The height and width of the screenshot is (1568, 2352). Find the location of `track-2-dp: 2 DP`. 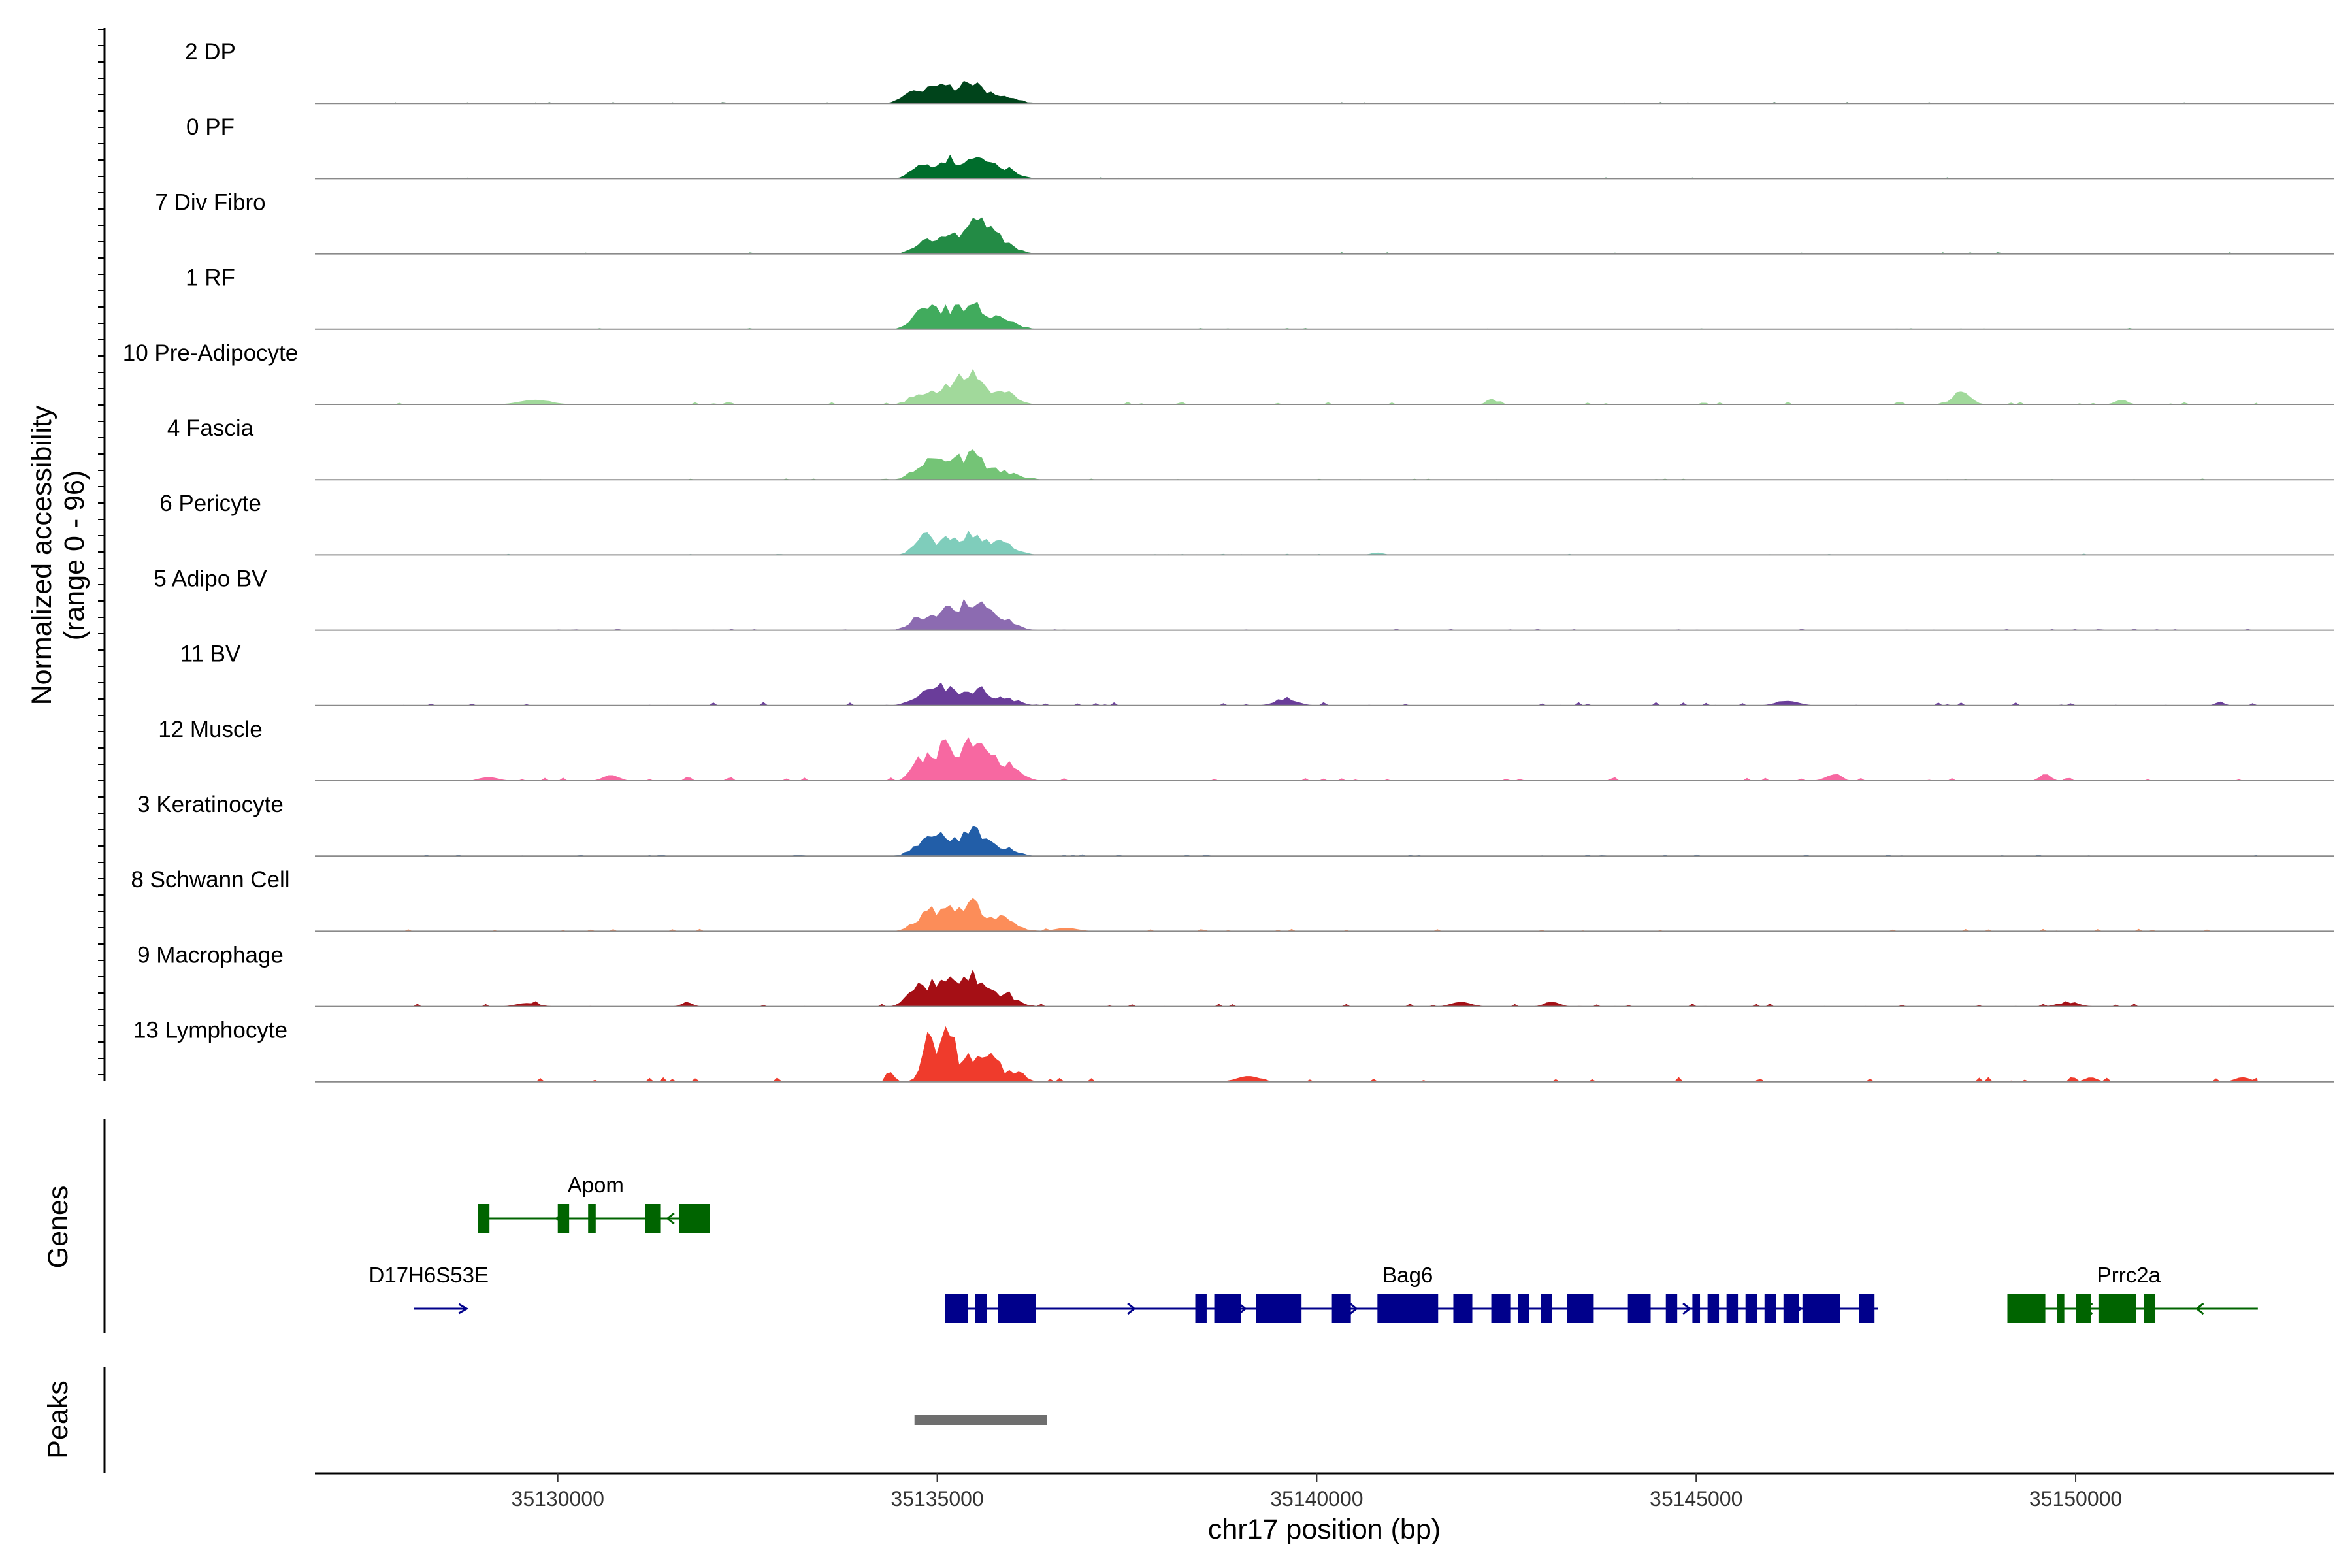

track-2-dp: 2 DP is located at coordinates (1259, 72).